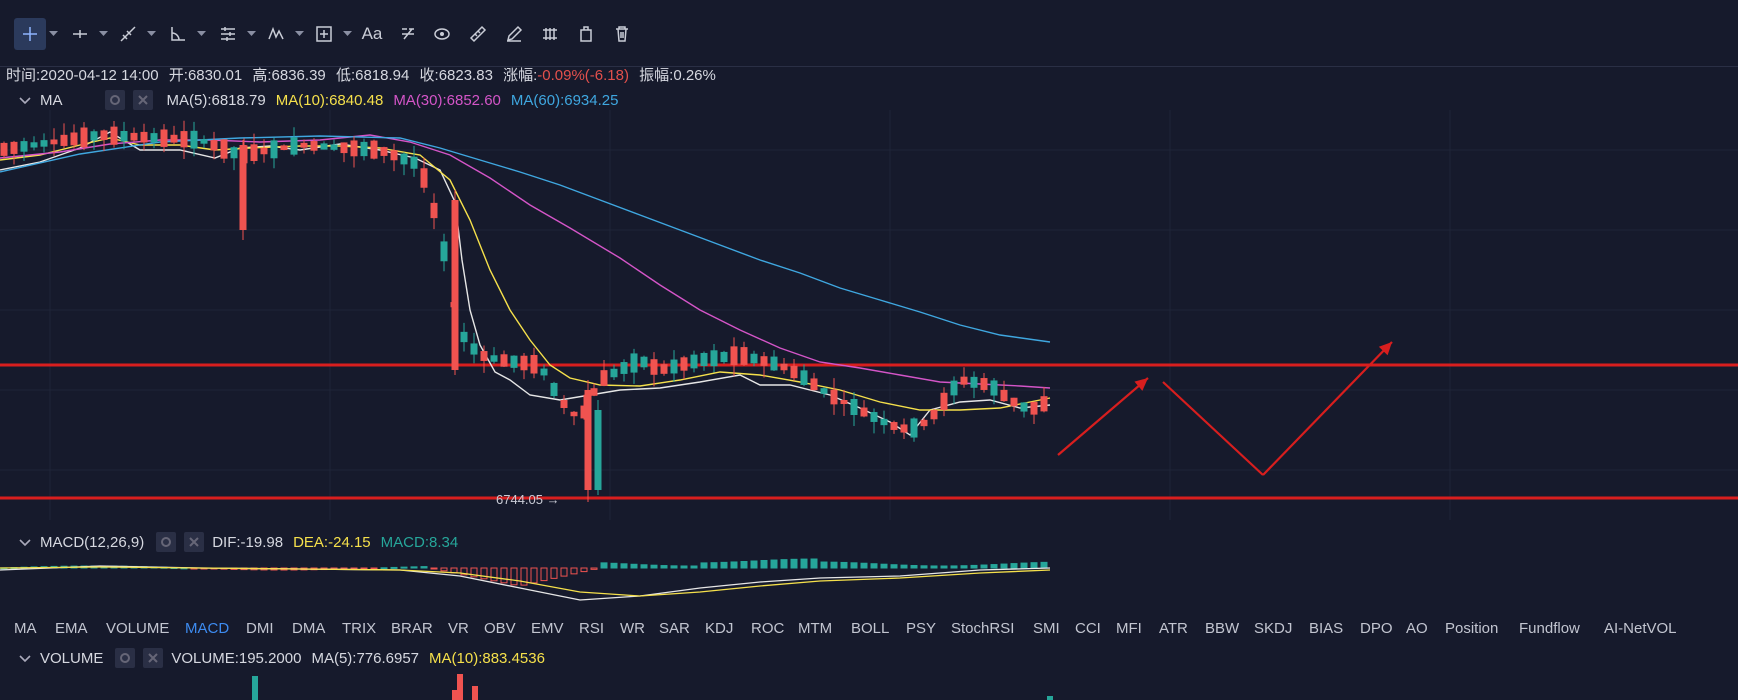  What do you see at coordinates (465, 75) in the screenshot?
I see `close-value: 6823.83` at bounding box center [465, 75].